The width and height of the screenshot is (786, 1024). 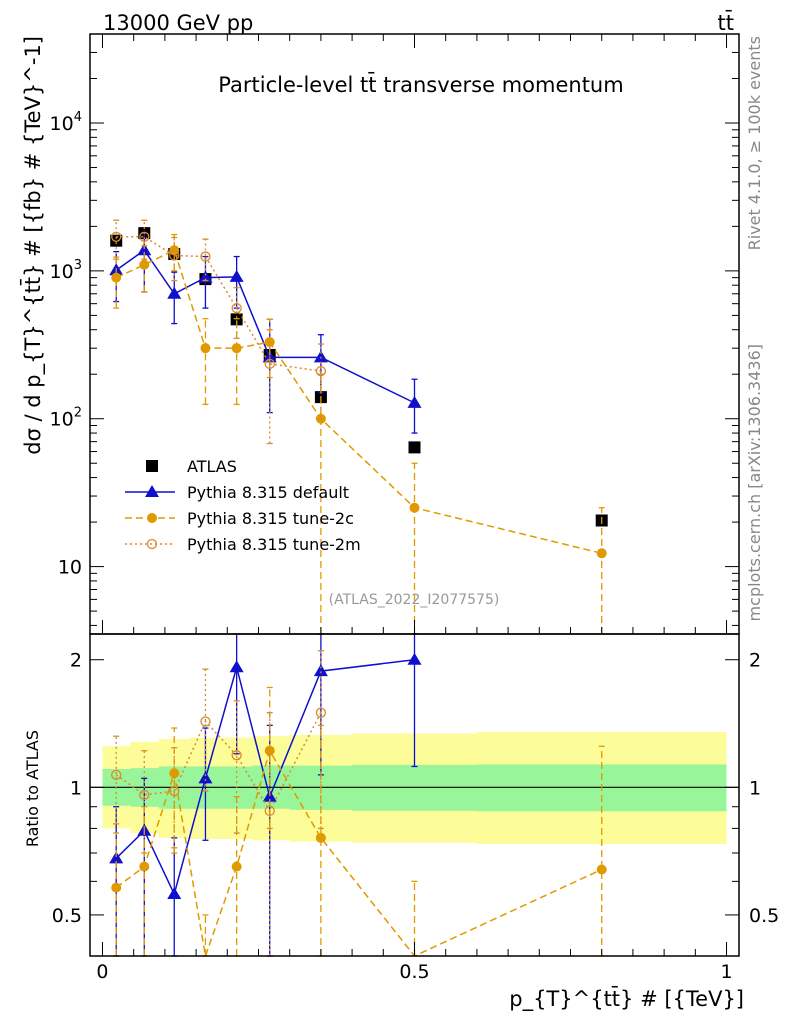 What do you see at coordinates (219, 803) in the screenshot?
I see `ratio-series-tune2m` at bounding box center [219, 803].